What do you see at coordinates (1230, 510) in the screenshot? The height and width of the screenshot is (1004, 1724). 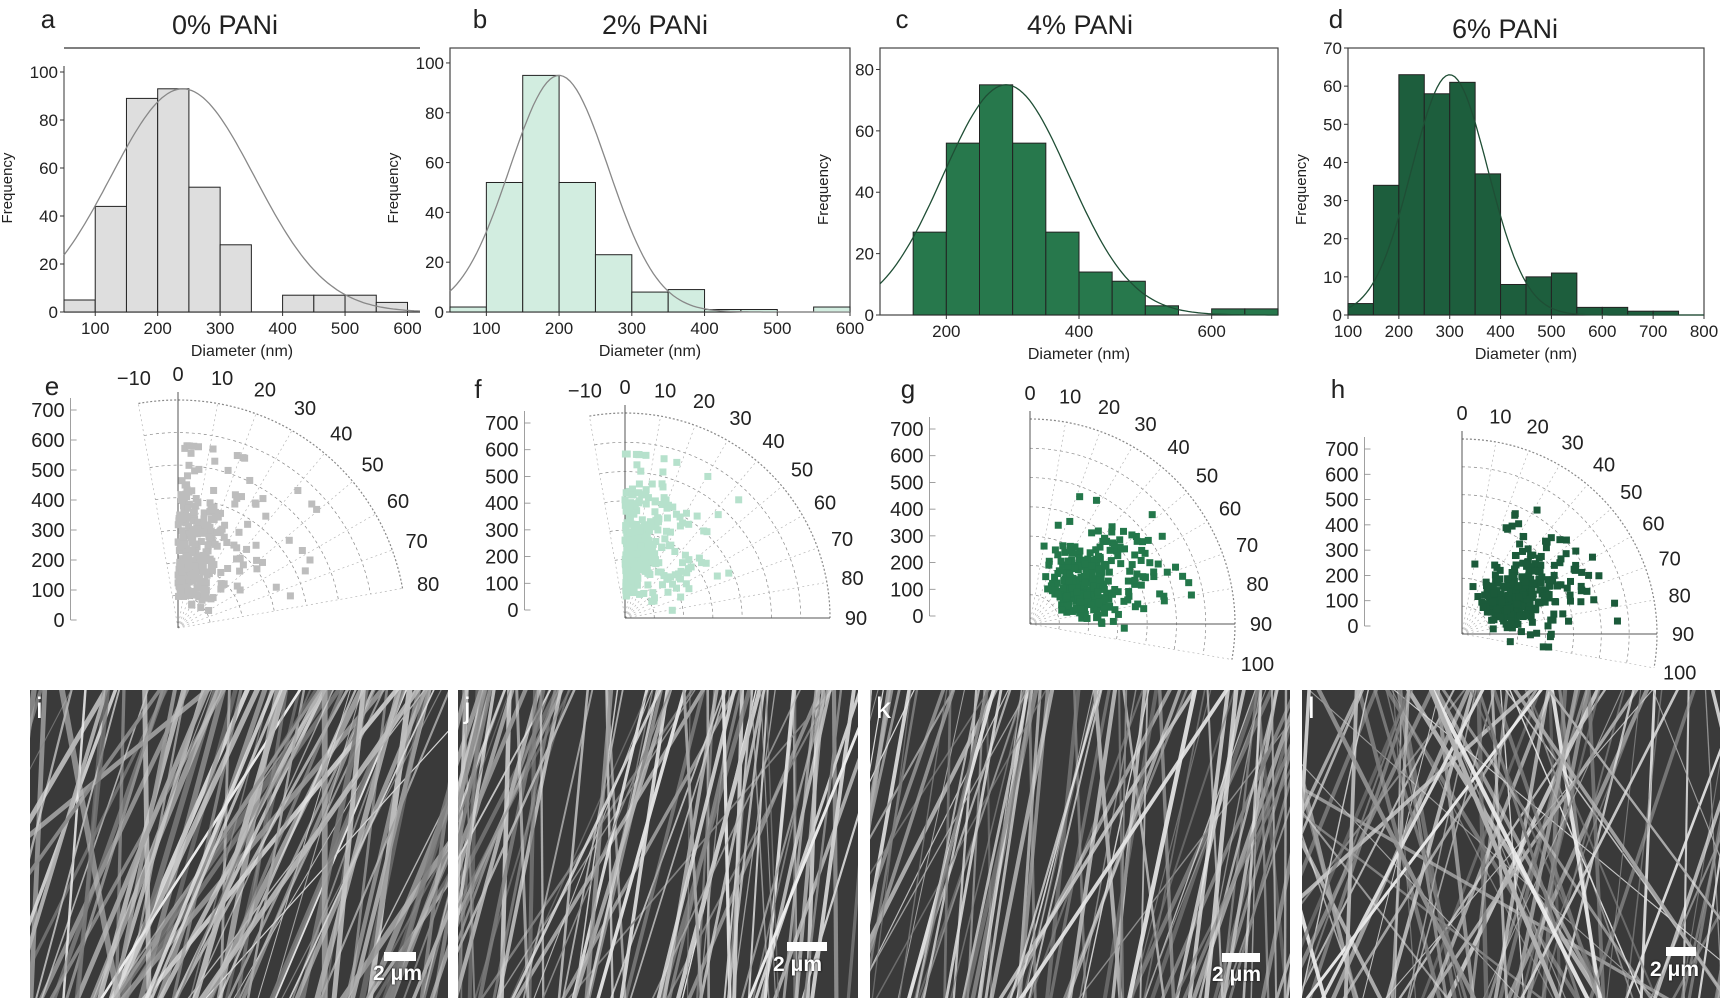 I see `angle-tick-label: 60` at bounding box center [1230, 510].